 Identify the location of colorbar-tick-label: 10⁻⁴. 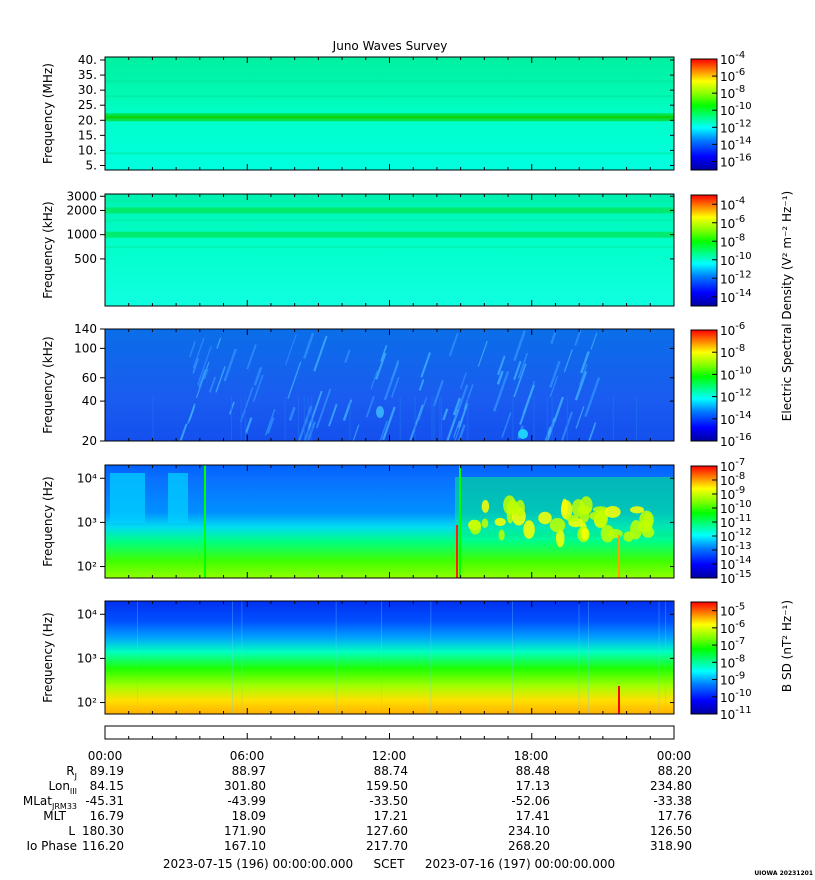
(732, 58).